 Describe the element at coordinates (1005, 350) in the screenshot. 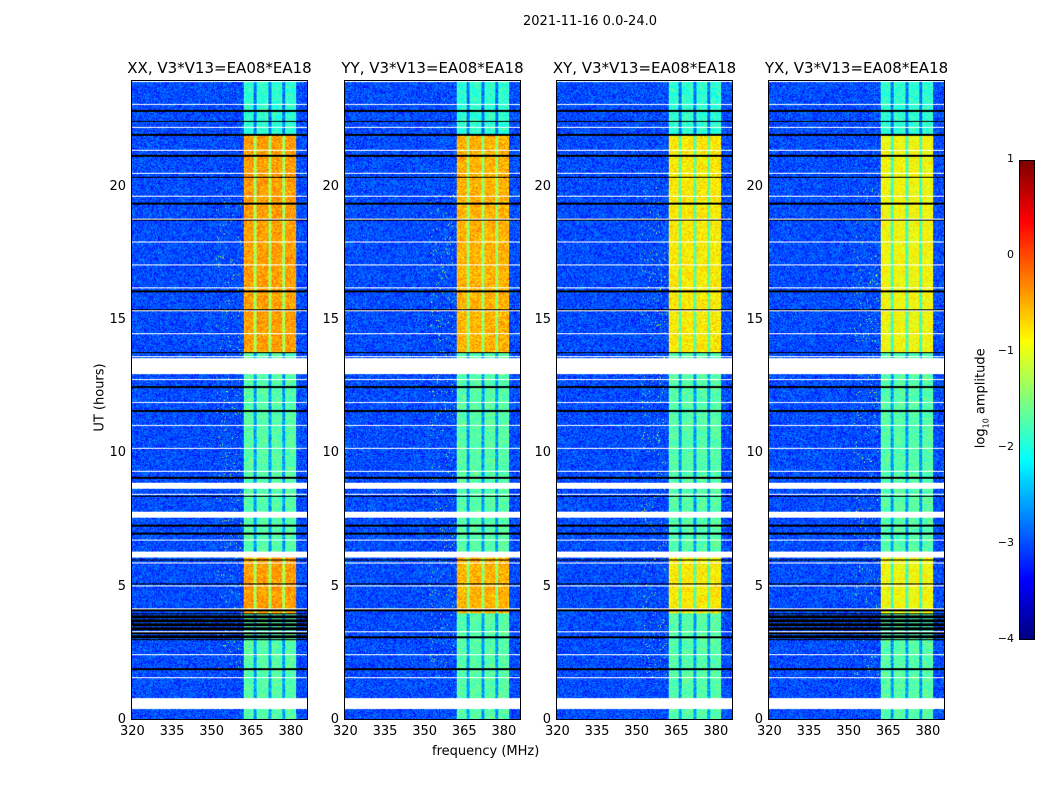

I see `colorbar-tick-label: −1` at that location.